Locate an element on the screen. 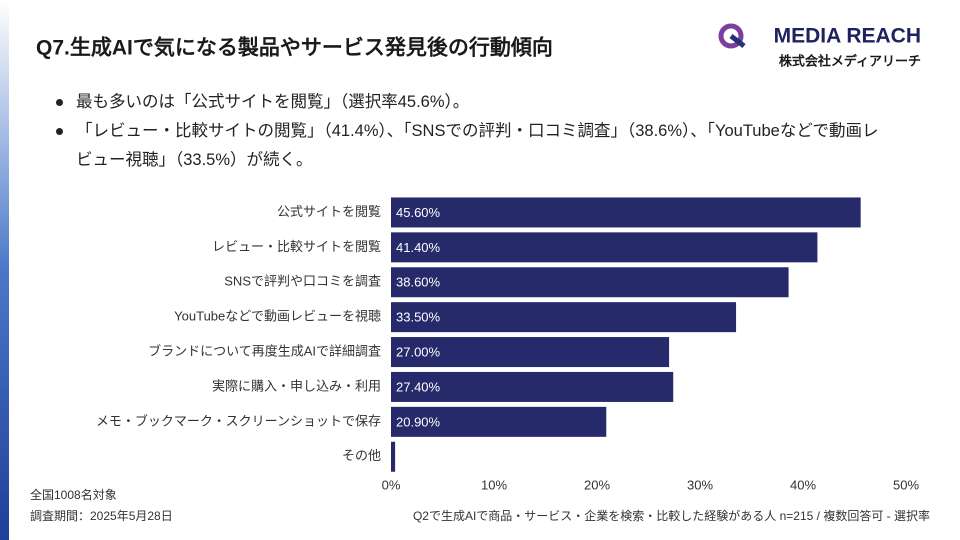  chart-title: Q7.生成AIで気になる製品やサービス発見後の行動傾向 is located at coordinates (294, 48).